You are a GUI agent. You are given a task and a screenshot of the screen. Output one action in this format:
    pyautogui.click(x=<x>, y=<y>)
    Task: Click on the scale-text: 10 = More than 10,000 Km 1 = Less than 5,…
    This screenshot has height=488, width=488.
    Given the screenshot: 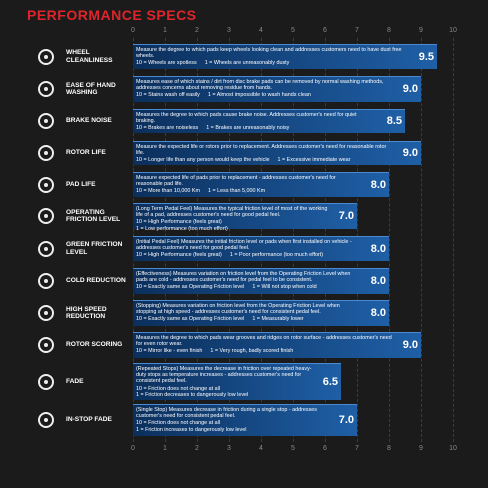 What is the action you would take?
    pyautogui.click(x=248, y=191)
    